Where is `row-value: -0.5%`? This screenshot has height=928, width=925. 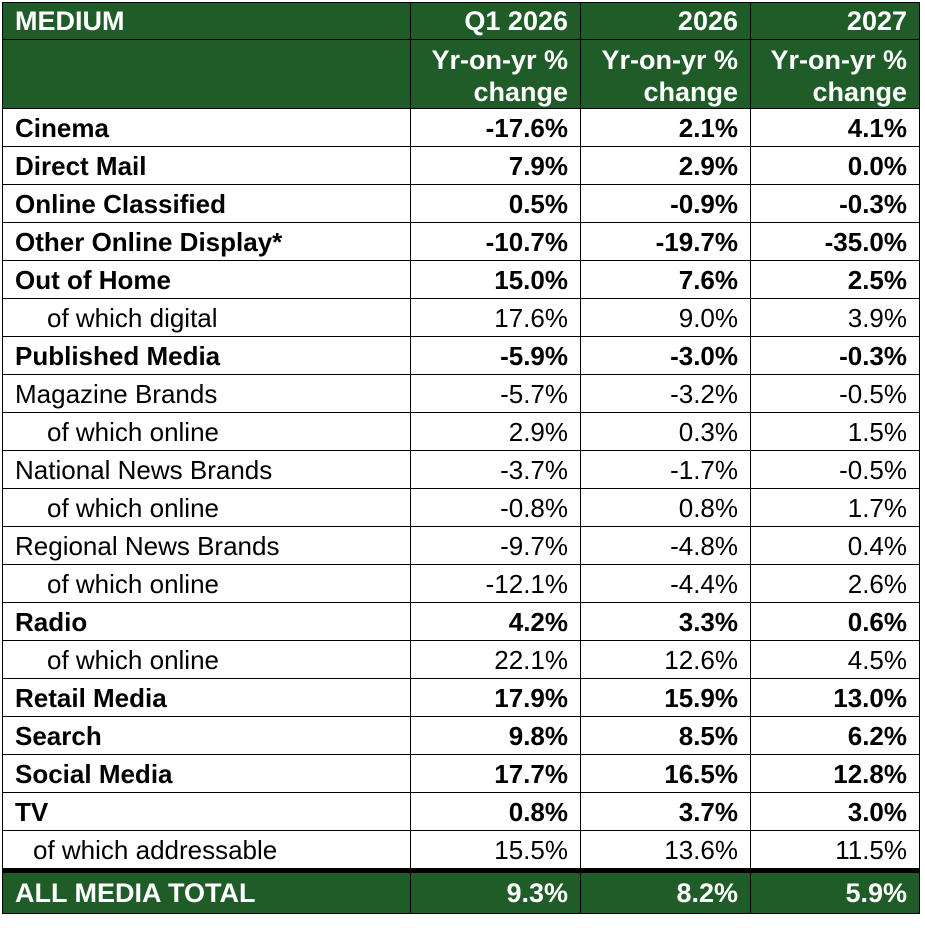 row-value: -0.5% is located at coordinates (835, 469).